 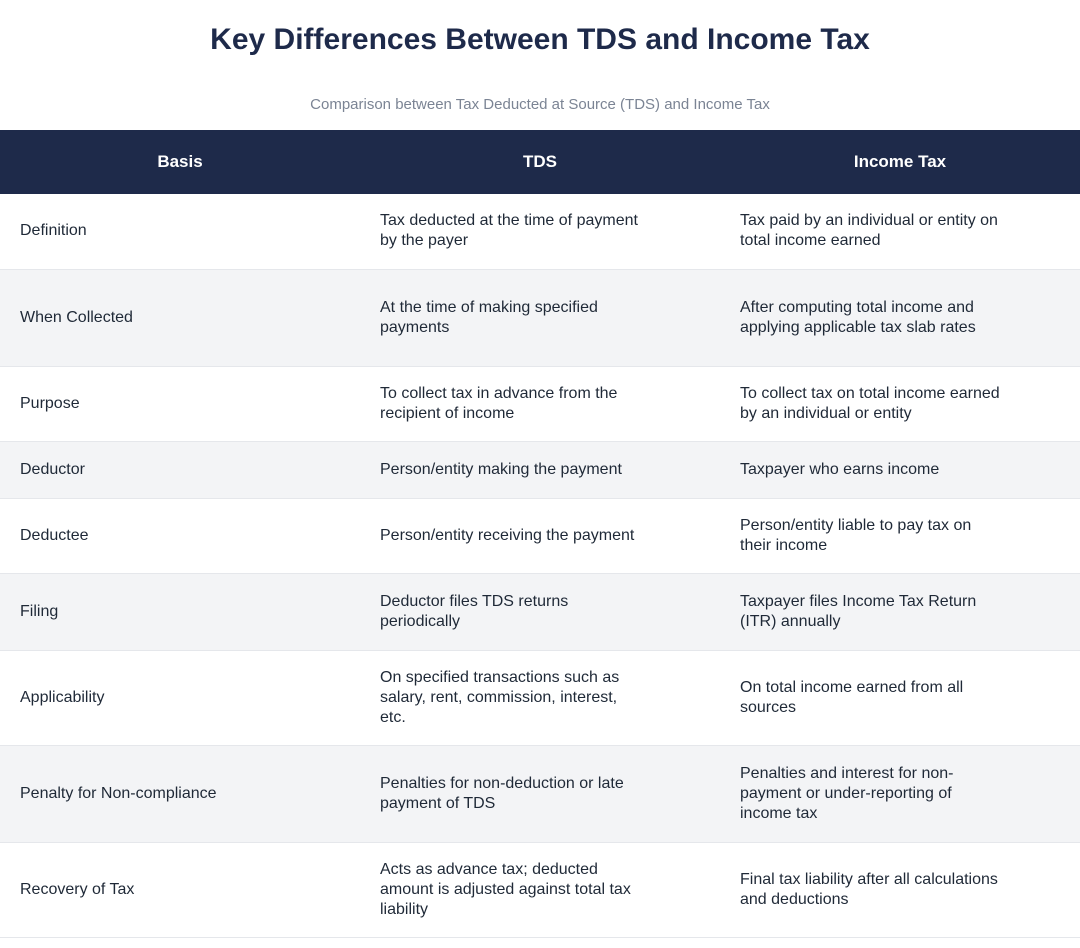 I want to click on income-tax-text: On total income earned from all sources, so click(x=852, y=697).